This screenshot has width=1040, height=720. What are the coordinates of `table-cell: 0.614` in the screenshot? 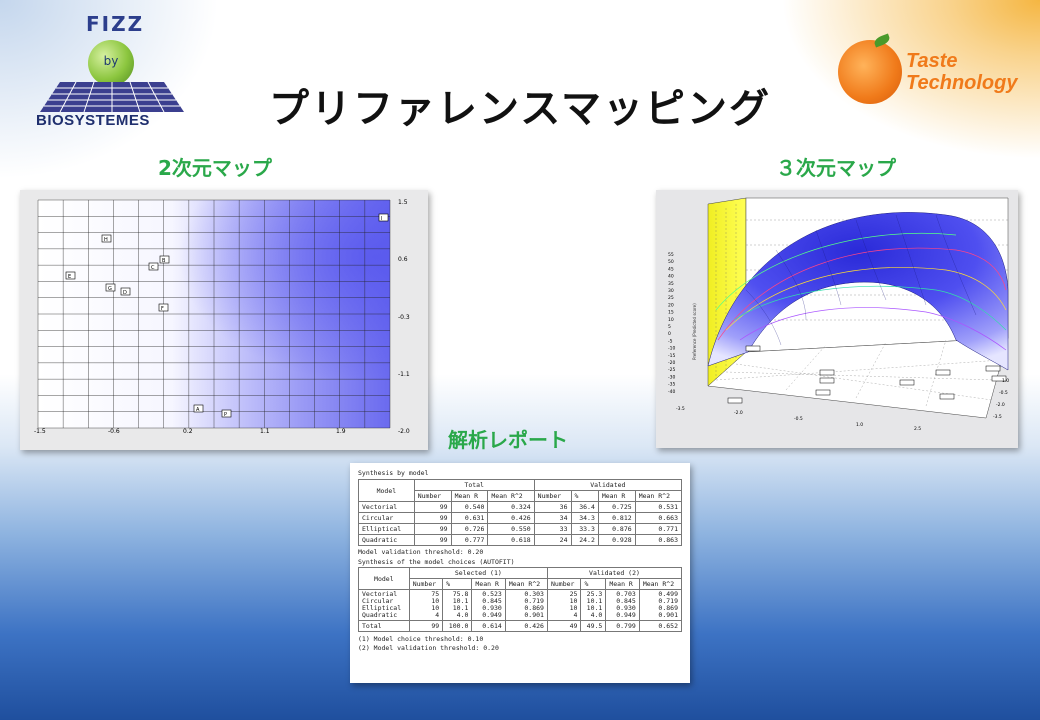 It's located at (488, 626).